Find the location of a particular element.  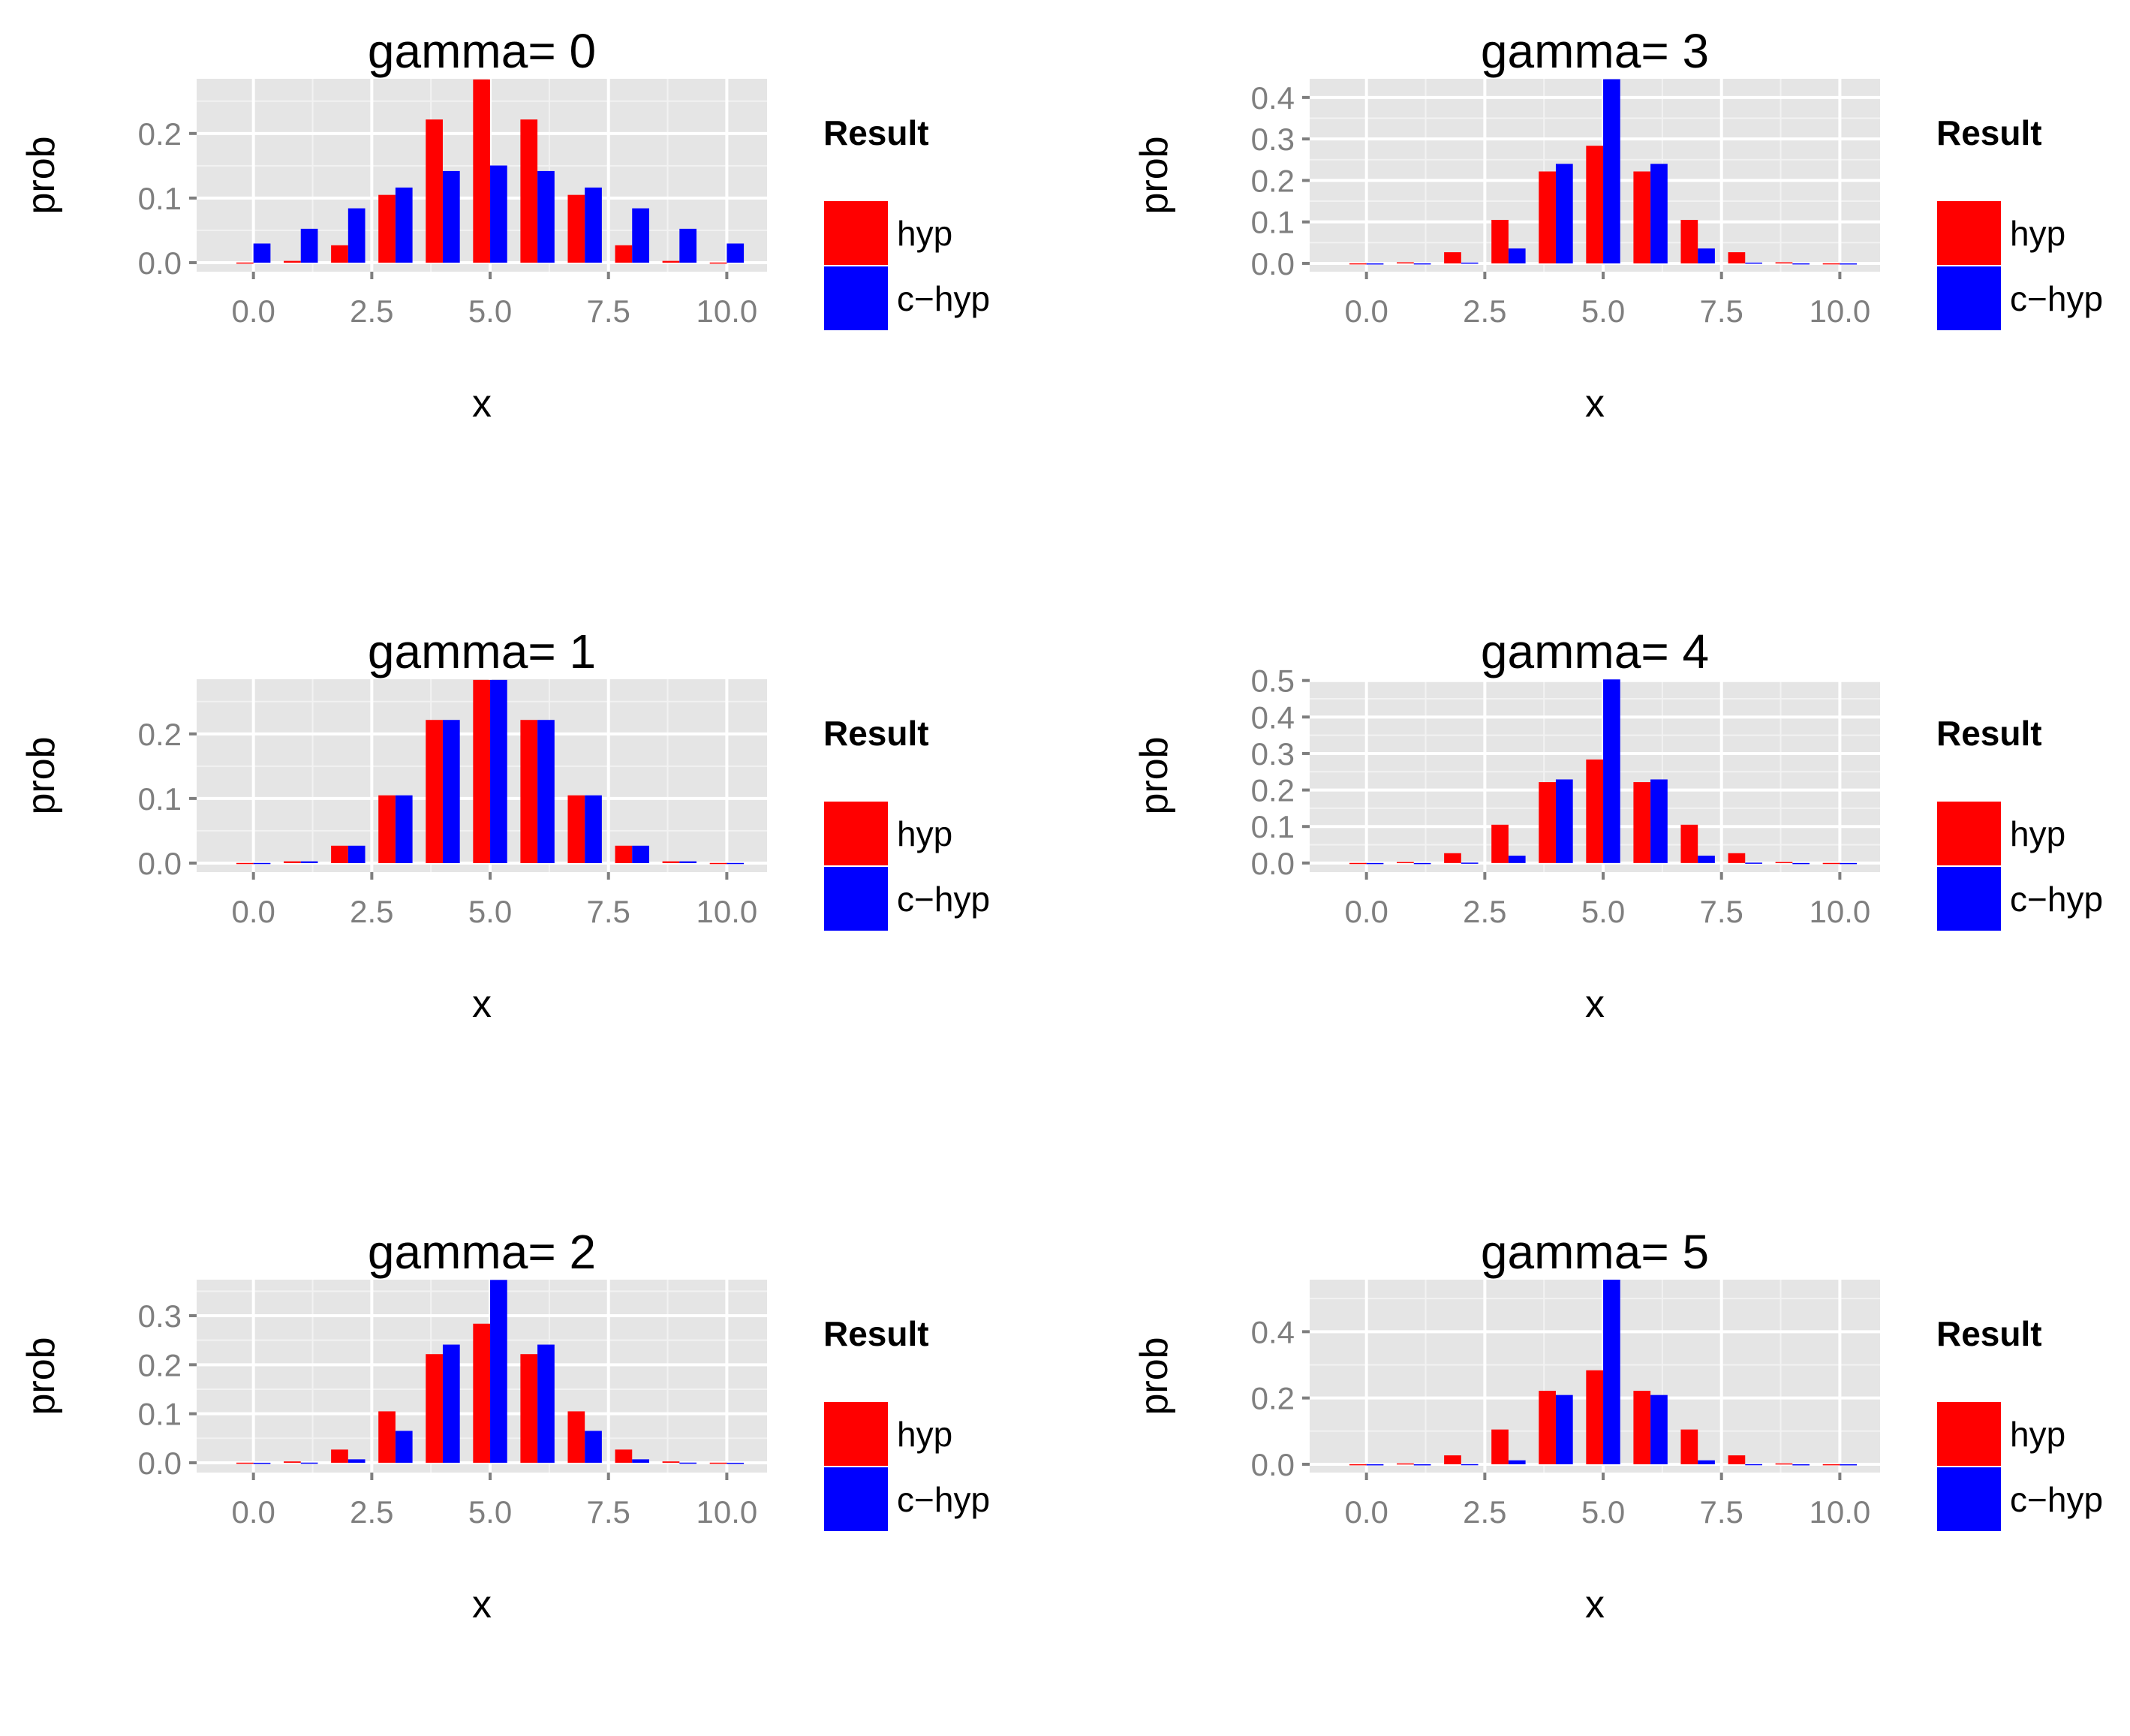

x-axis-title: x is located at coordinates (482, 1004).